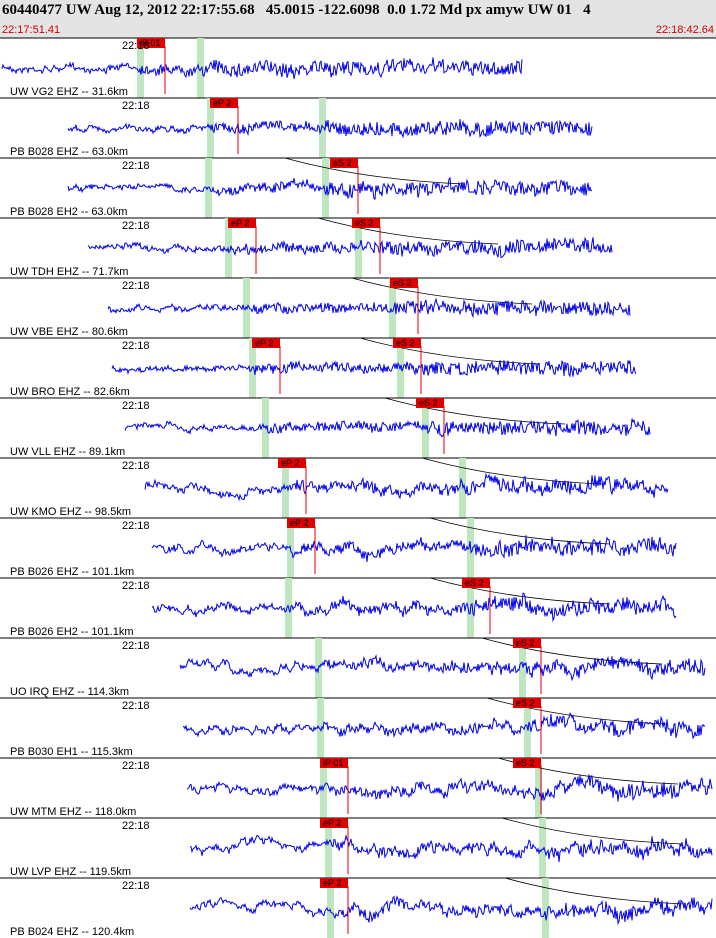  What do you see at coordinates (72, 632) in the screenshot?
I see `station-label: PB B026 EH2 -- 101.1km` at bounding box center [72, 632].